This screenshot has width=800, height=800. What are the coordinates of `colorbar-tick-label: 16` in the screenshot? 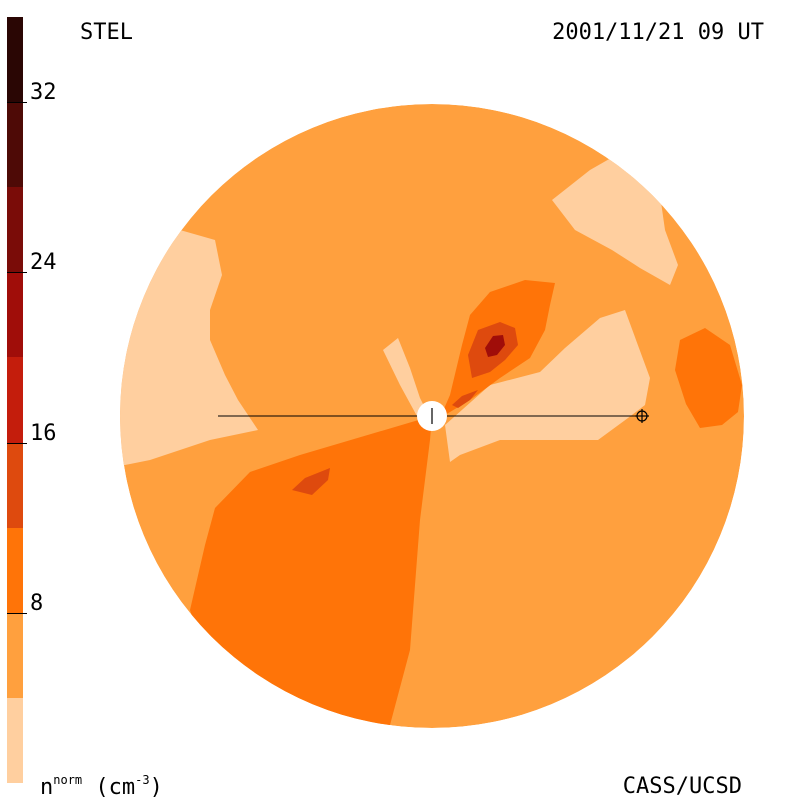 It's located at (43, 433).